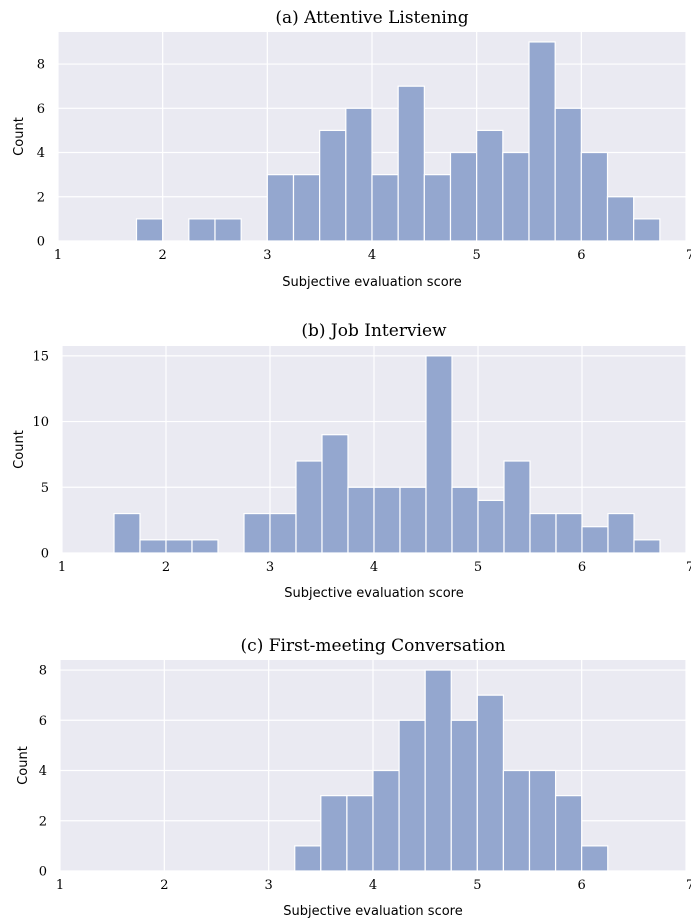 This screenshot has height=922, width=691. What do you see at coordinates (688, 567) in the screenshot?
I see `chart-b-x-tick-label: 7` at bounding box center [688, 567].